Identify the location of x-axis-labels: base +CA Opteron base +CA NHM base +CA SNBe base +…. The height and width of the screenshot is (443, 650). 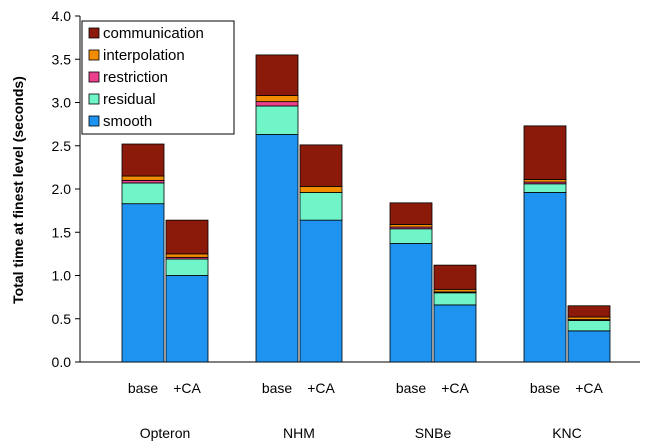
(366, 410).